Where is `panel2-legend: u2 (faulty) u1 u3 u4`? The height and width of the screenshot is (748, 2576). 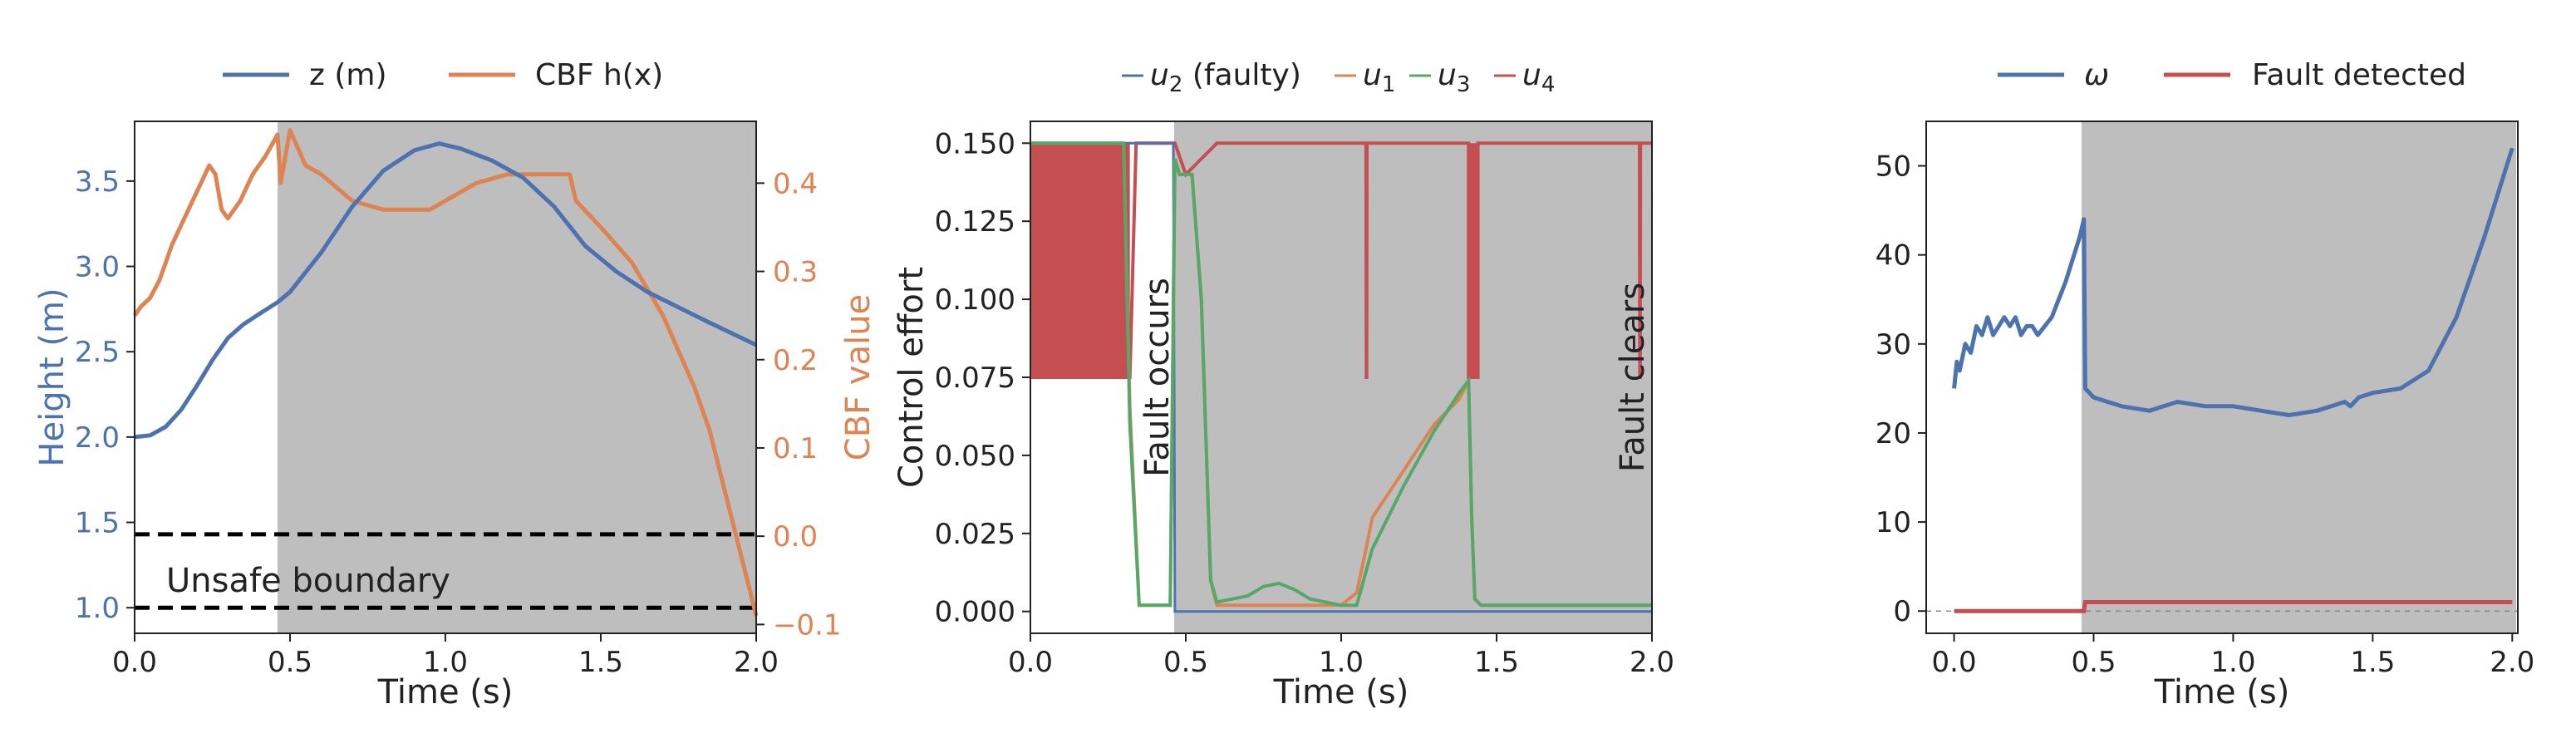
panel2-legend: u2 (faulty) u1 u3 u4 is located at coordinates (1338, 77).